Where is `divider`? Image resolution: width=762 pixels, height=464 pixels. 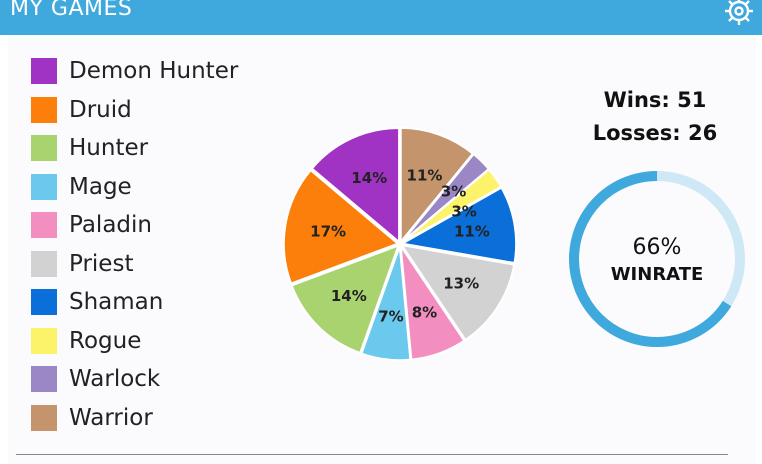
divider is located at coordinates (372, 454).